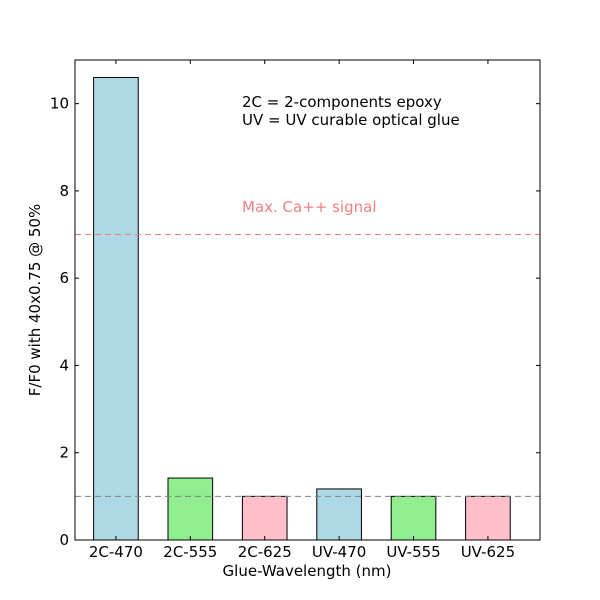 The image size is (600, 600). Describe the element at coordinates (64, 191) in the screenshot. I see `y-tick-label: 8` at that location.